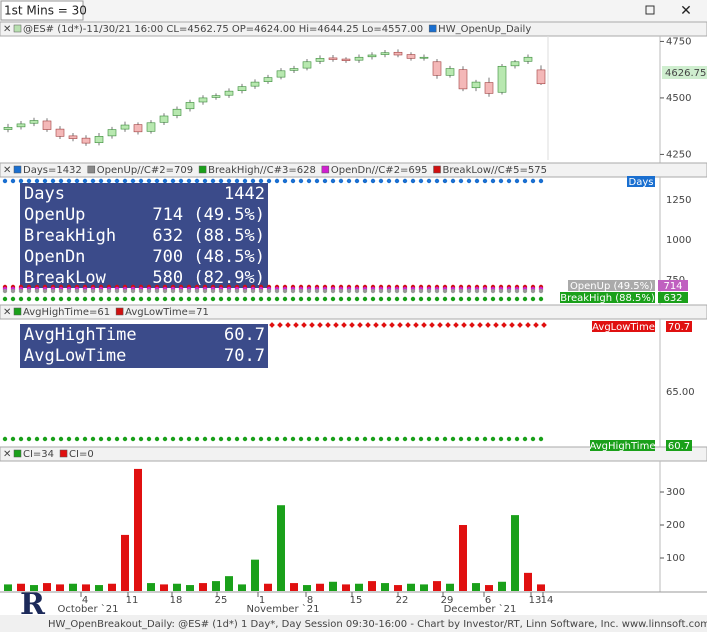 Image resolution: width=707 pixels, height=636 pixels. What do you see at coordinates (310, 600) in the screenshot?
I see `x-tick-label: 8` at bounding box center [310, 600].